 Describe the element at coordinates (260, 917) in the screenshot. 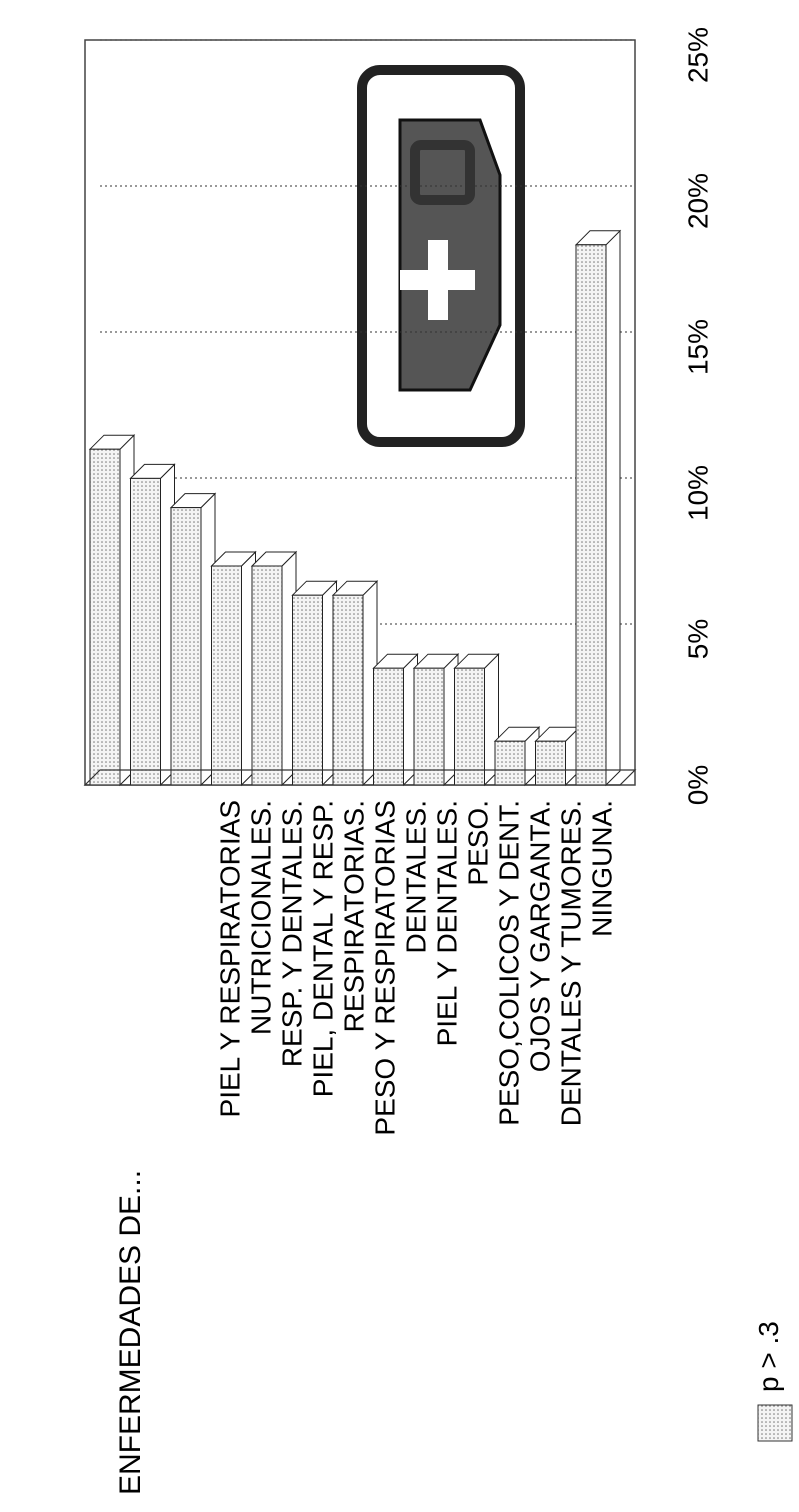

I see `category-label: NUTRICIONALES.` at that location.